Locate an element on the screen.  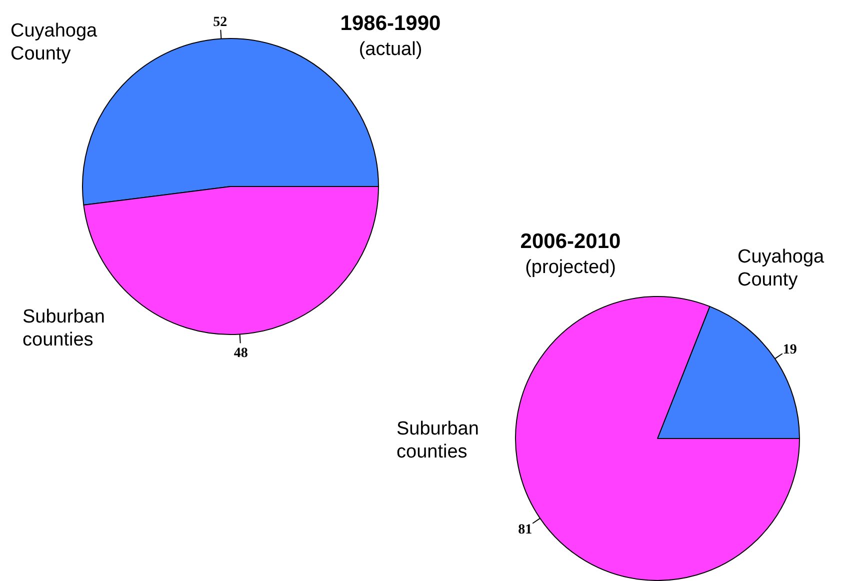
chart-title: 2006-2010 is located at coordinates (570, 241).